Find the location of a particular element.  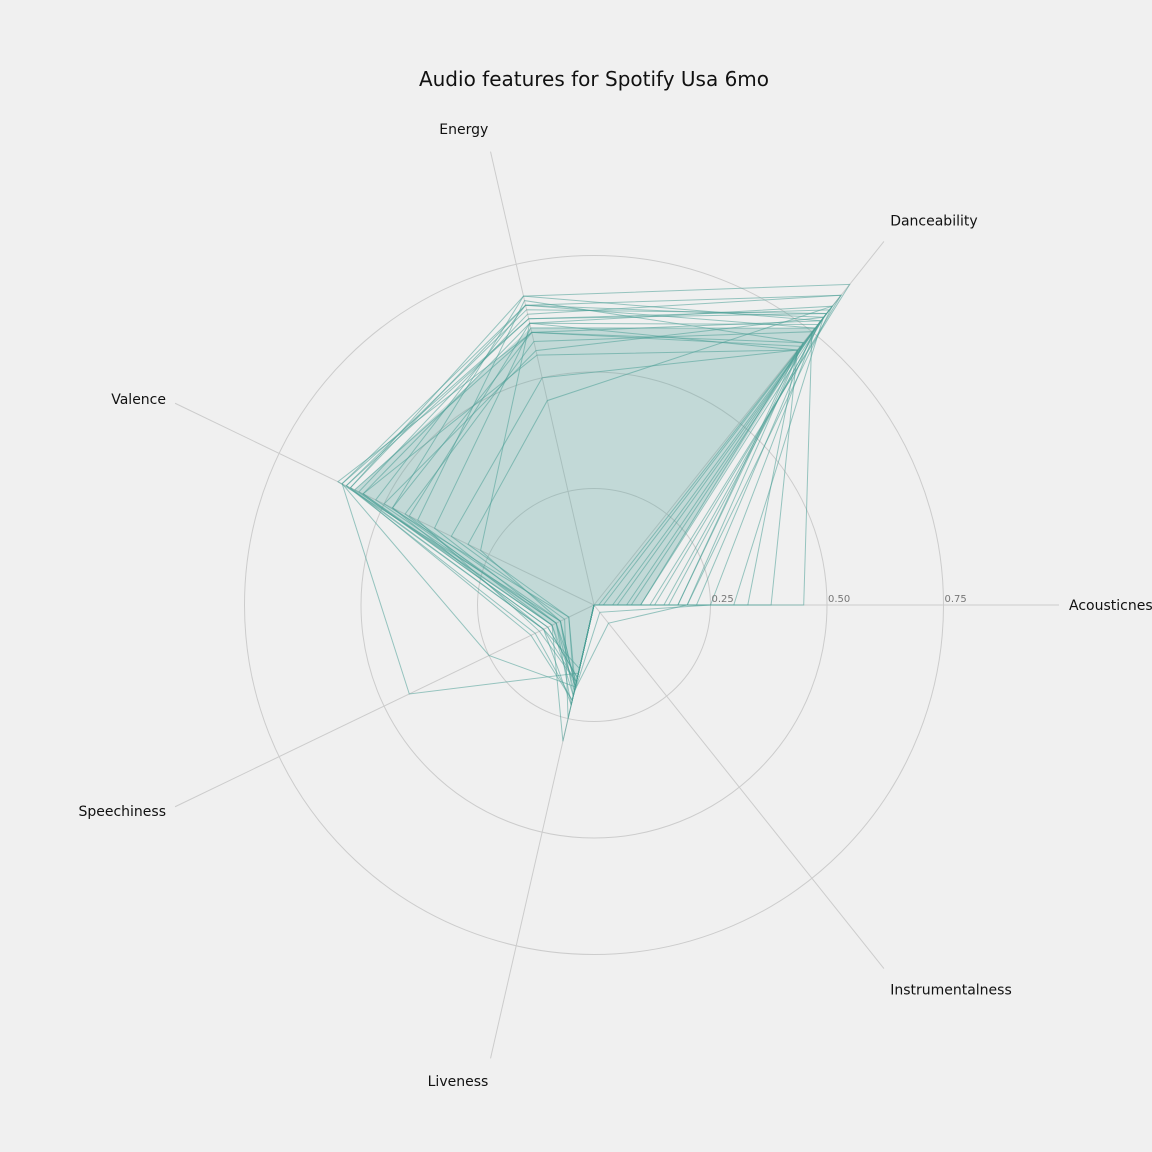

chart-title: Audio features for Spotify Usa 6mo is located at coordinates (594, 79).